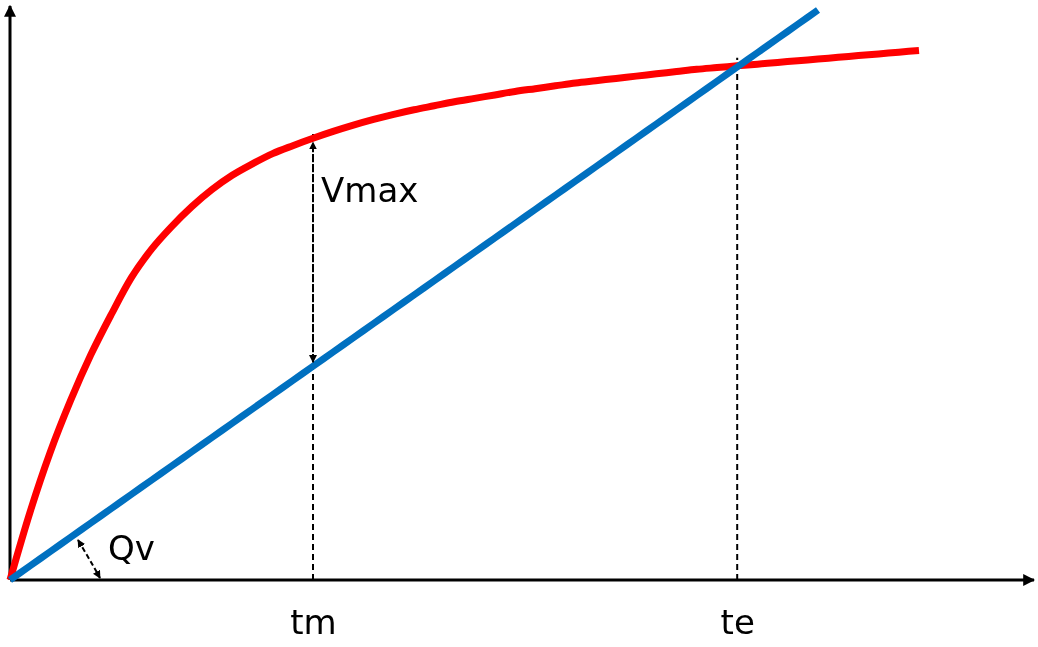  Describe the element at coordinates (370, 190) in the screenshot. I see `annotation: Vmax` at that location.